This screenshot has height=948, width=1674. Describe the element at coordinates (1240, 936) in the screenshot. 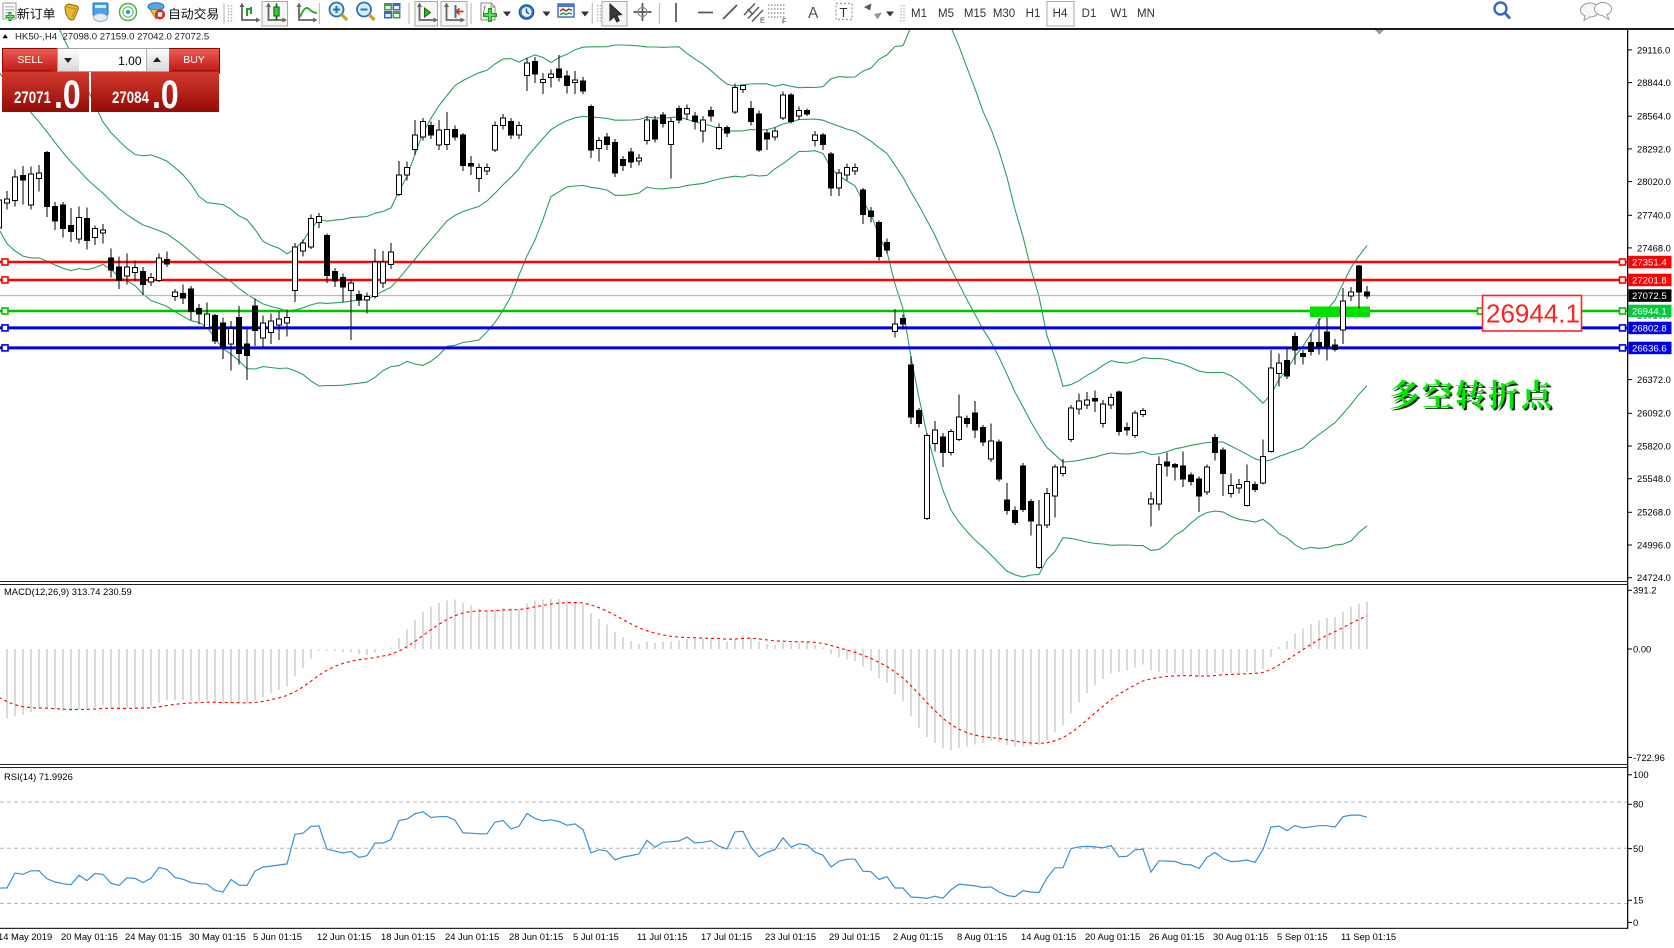

I see `svg-text: 30 Aug 01:15` at that location.